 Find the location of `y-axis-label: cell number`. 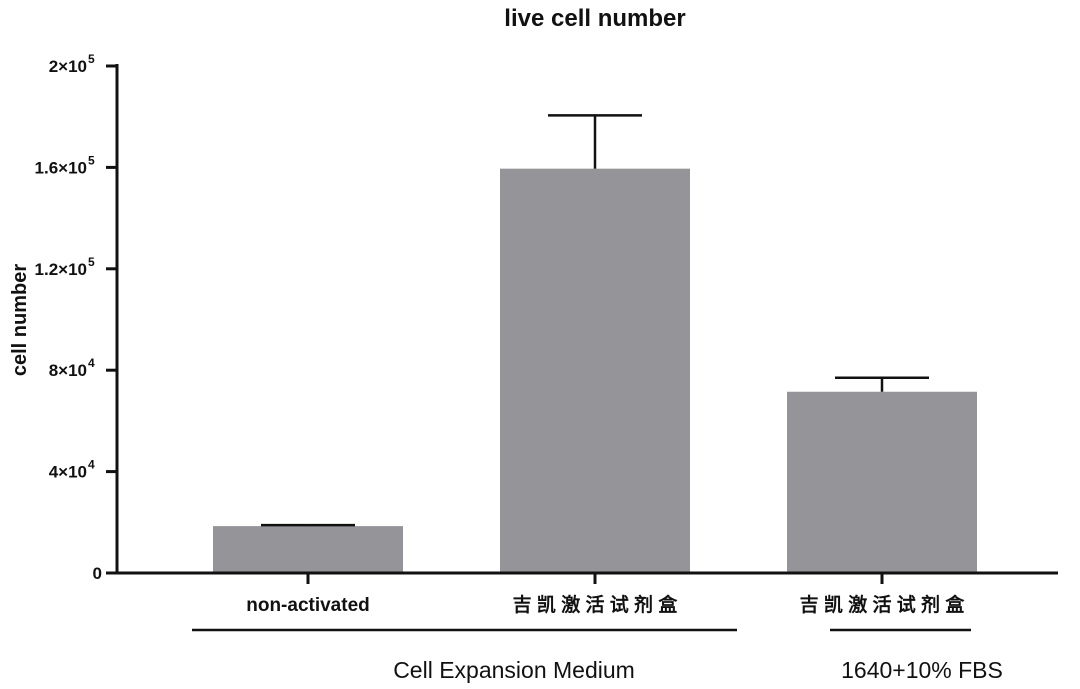

y-axis-label: cell number is located at coordinates (20, 320).